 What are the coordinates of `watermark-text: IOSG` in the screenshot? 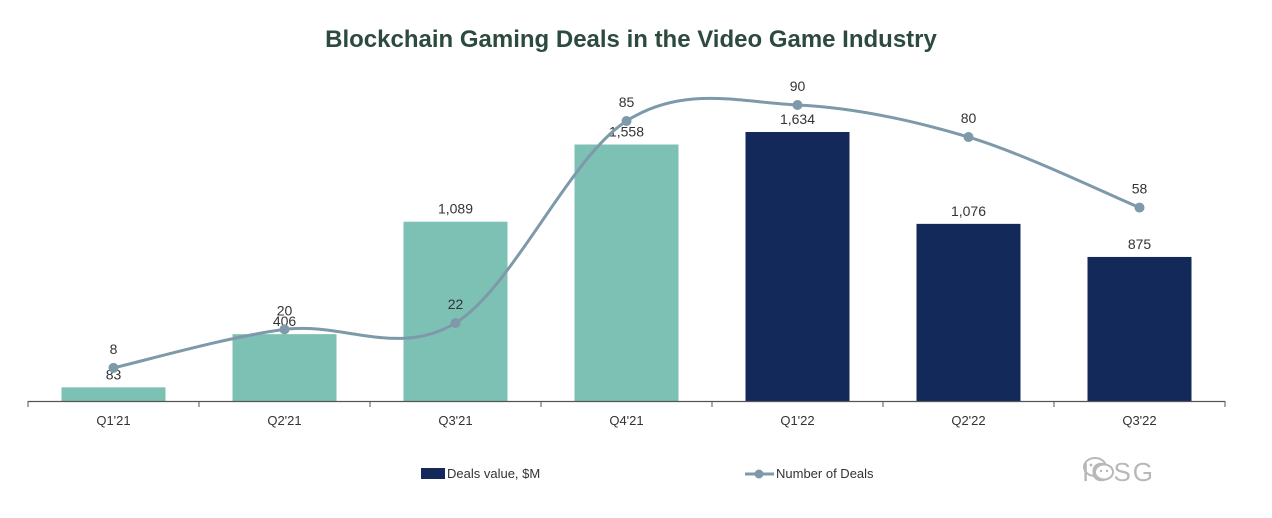 It's located at (1119, 471).